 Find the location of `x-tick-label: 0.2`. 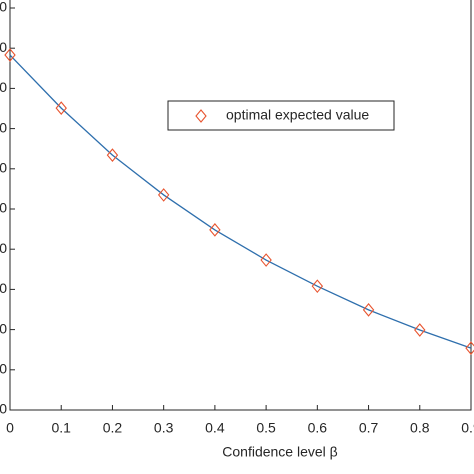

x-tick-label: 0.2 is located at coordinates (113, 428).